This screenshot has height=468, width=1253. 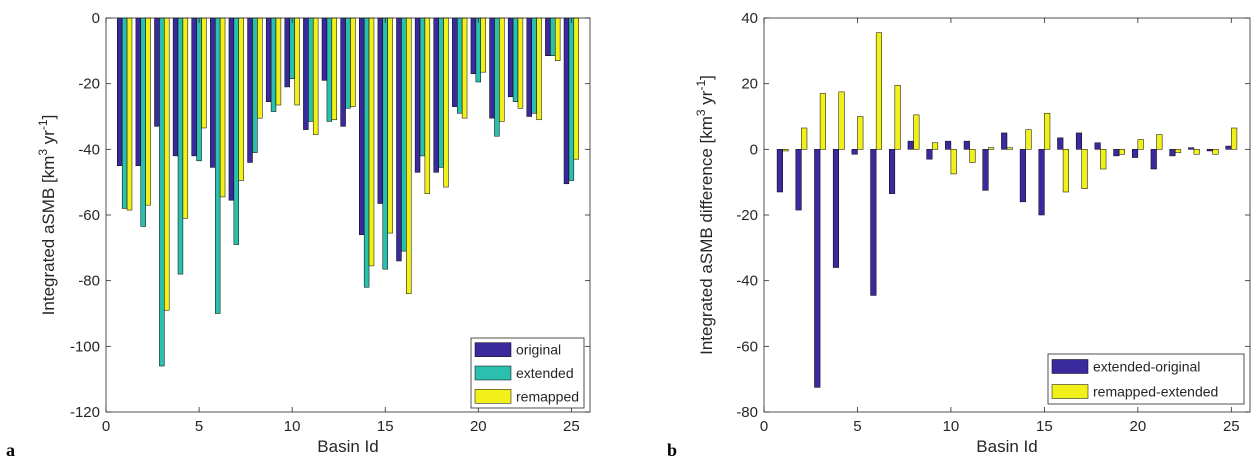 What do you see at coordinates (47, 215) in the screenshot?
I see `y-axis-label: Integrated aSMB [km3 yr-1]` at bounding box center [47, 215].